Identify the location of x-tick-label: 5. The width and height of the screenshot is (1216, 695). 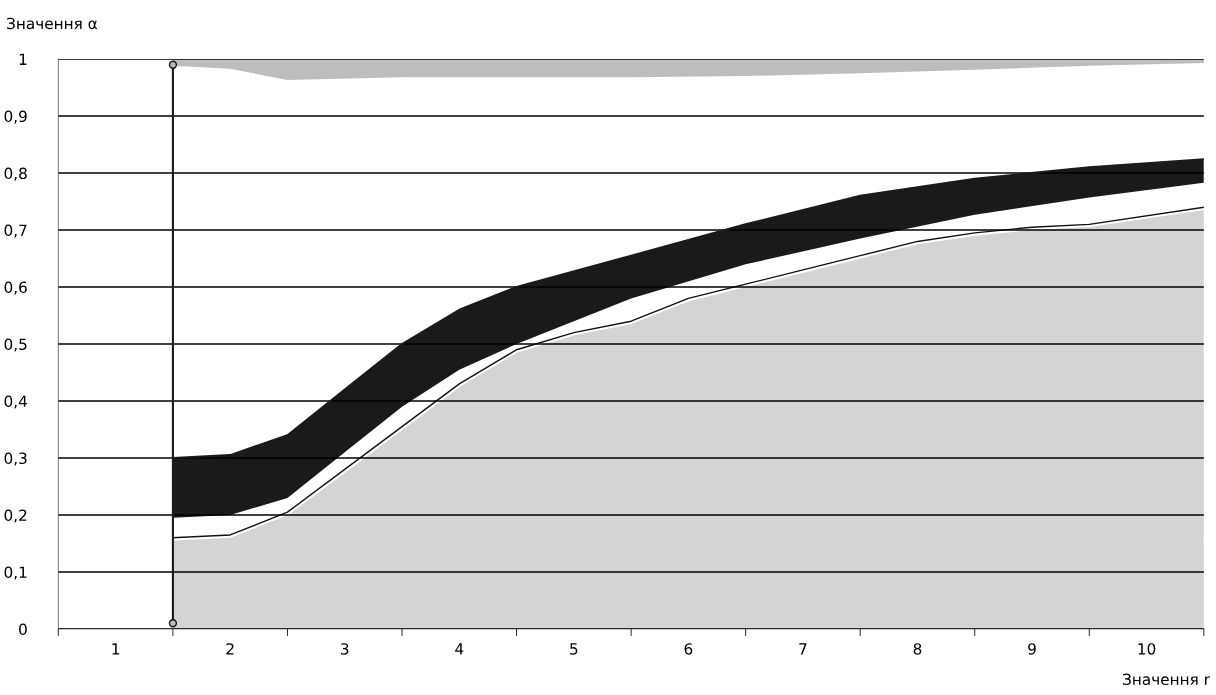
(574, 649).